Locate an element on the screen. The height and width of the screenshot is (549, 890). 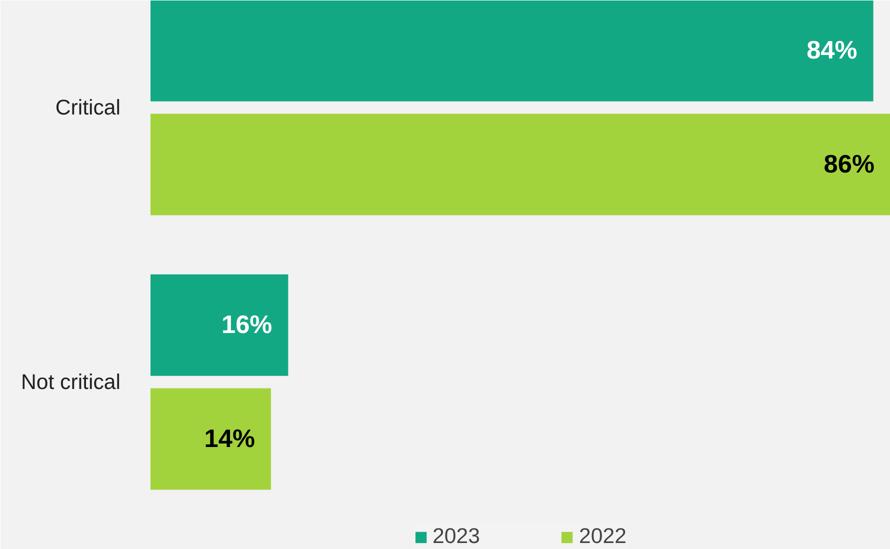
legend-label: 2023 is located at coordinates (456, 536).